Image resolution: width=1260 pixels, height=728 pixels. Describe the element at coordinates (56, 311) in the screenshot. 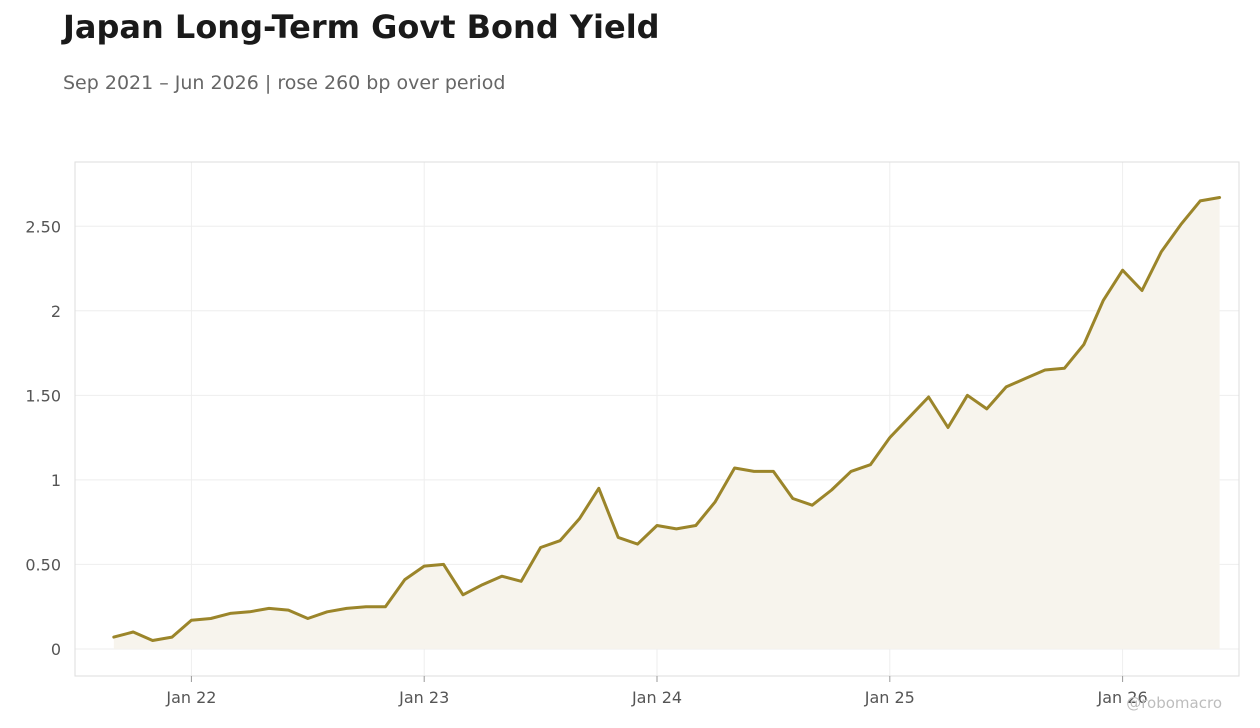

I see `y-tick-label: 2` at that location.